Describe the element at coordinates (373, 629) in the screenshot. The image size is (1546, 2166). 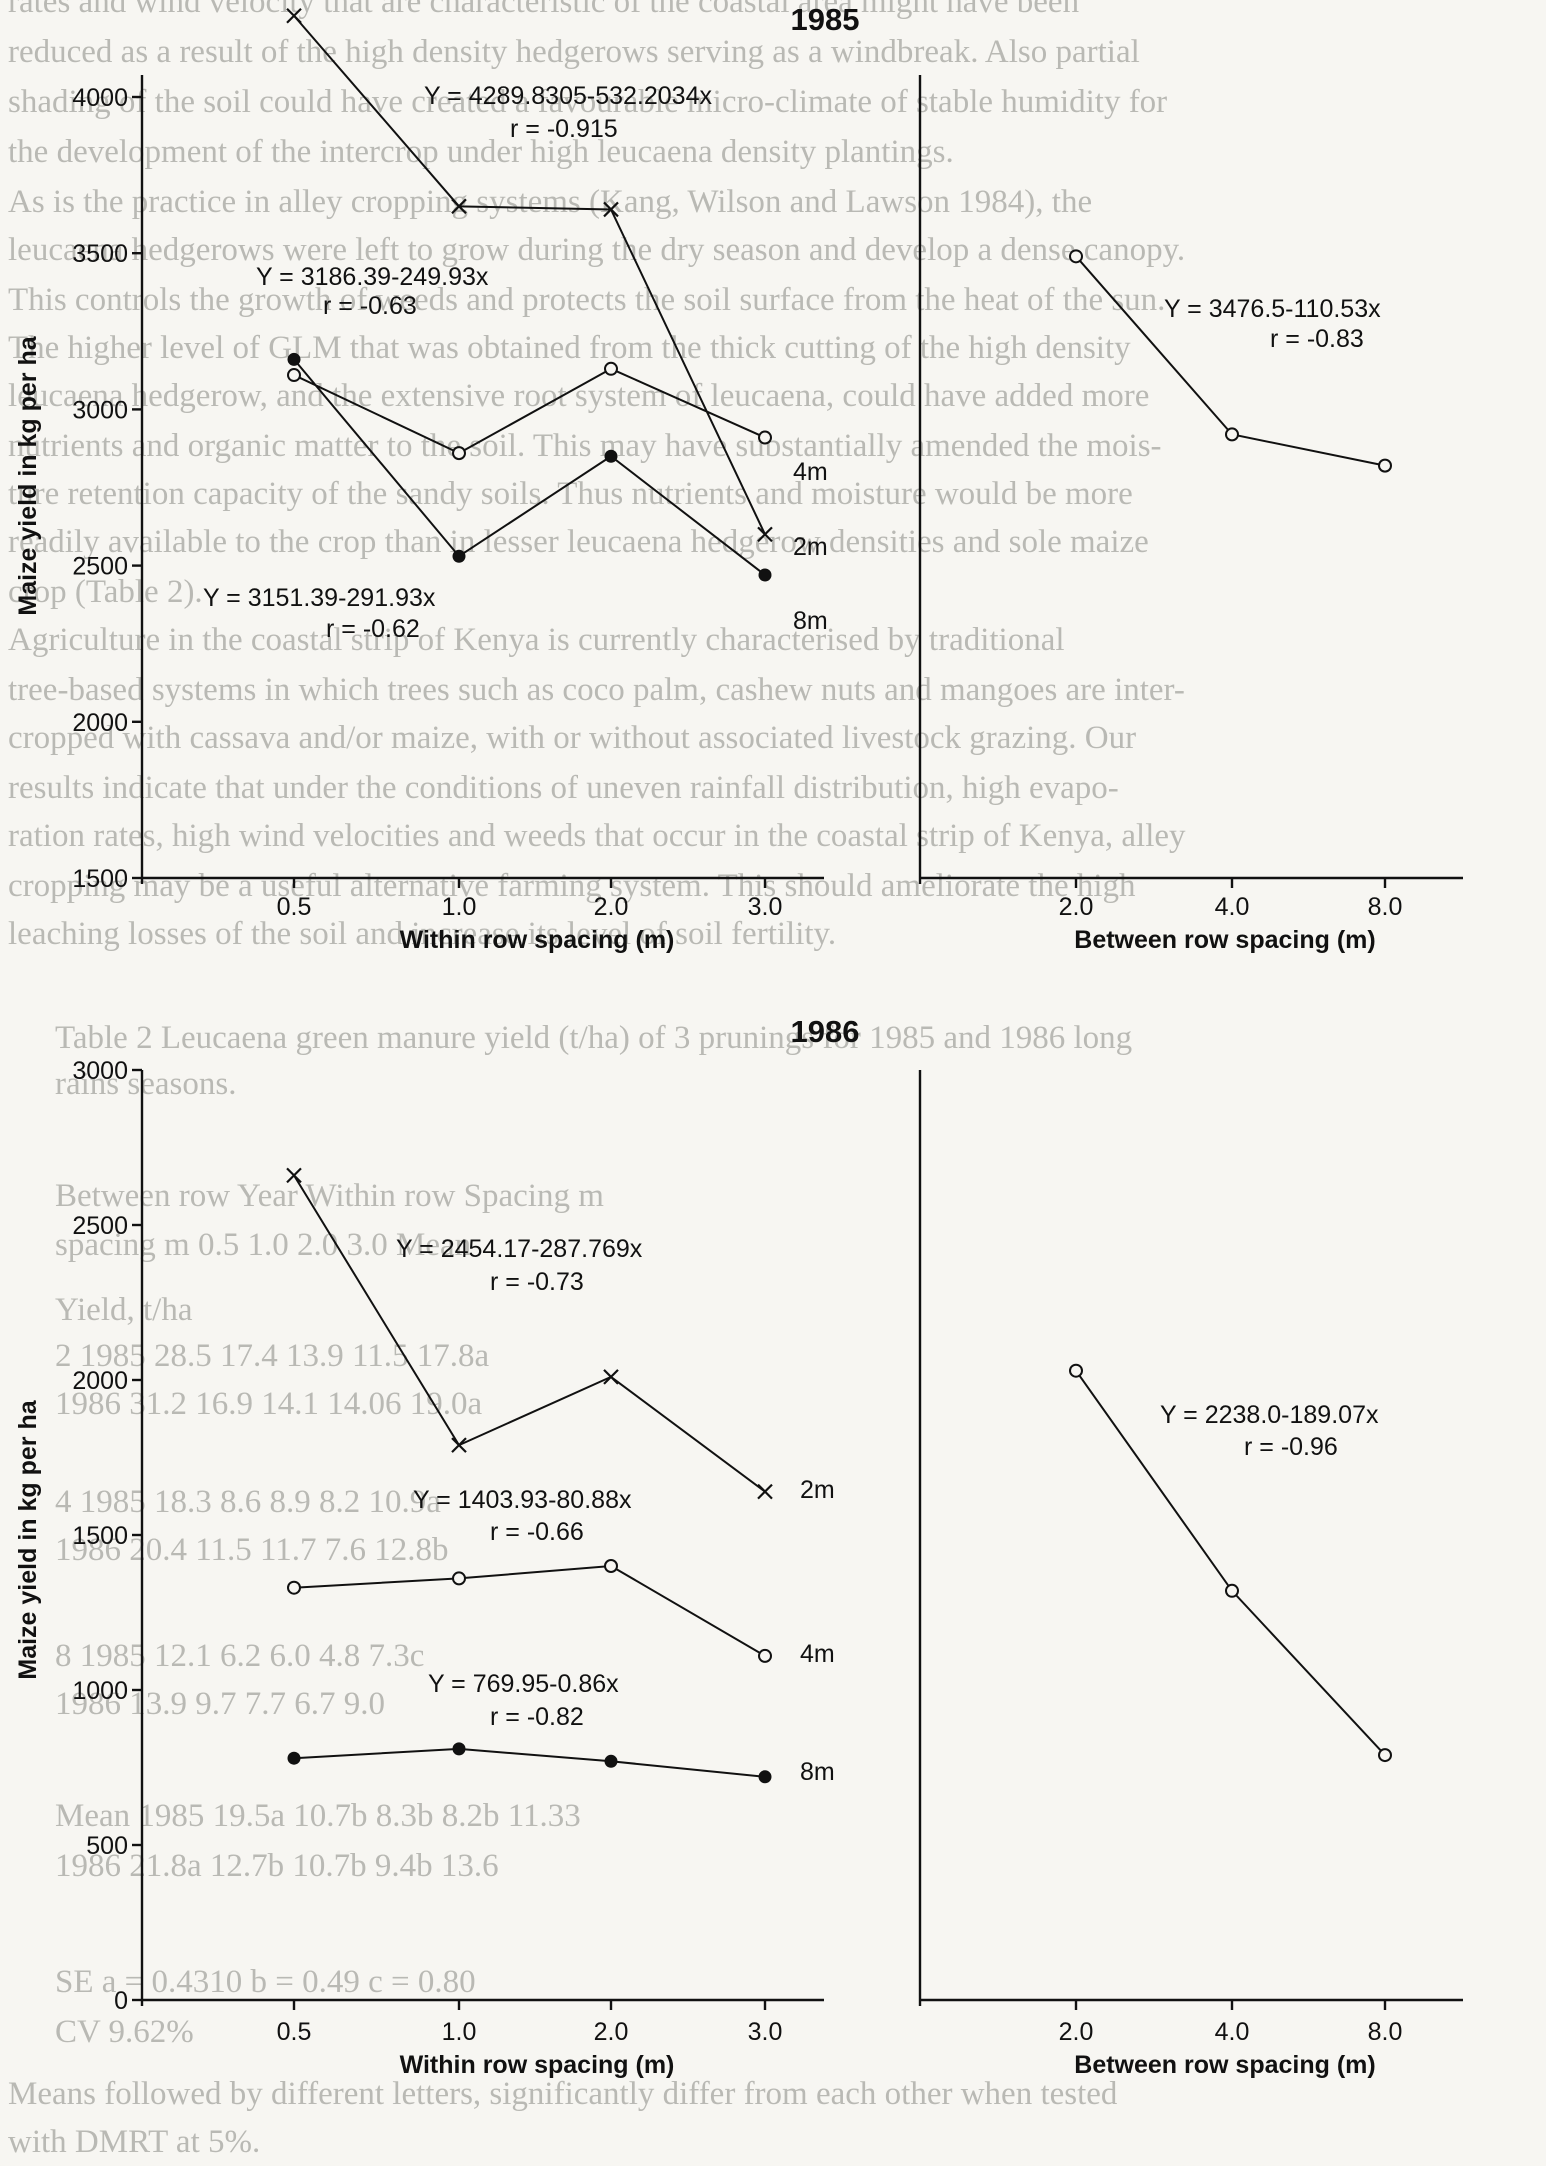
I see `correlation-coefficient: r = -0.62` at that location.